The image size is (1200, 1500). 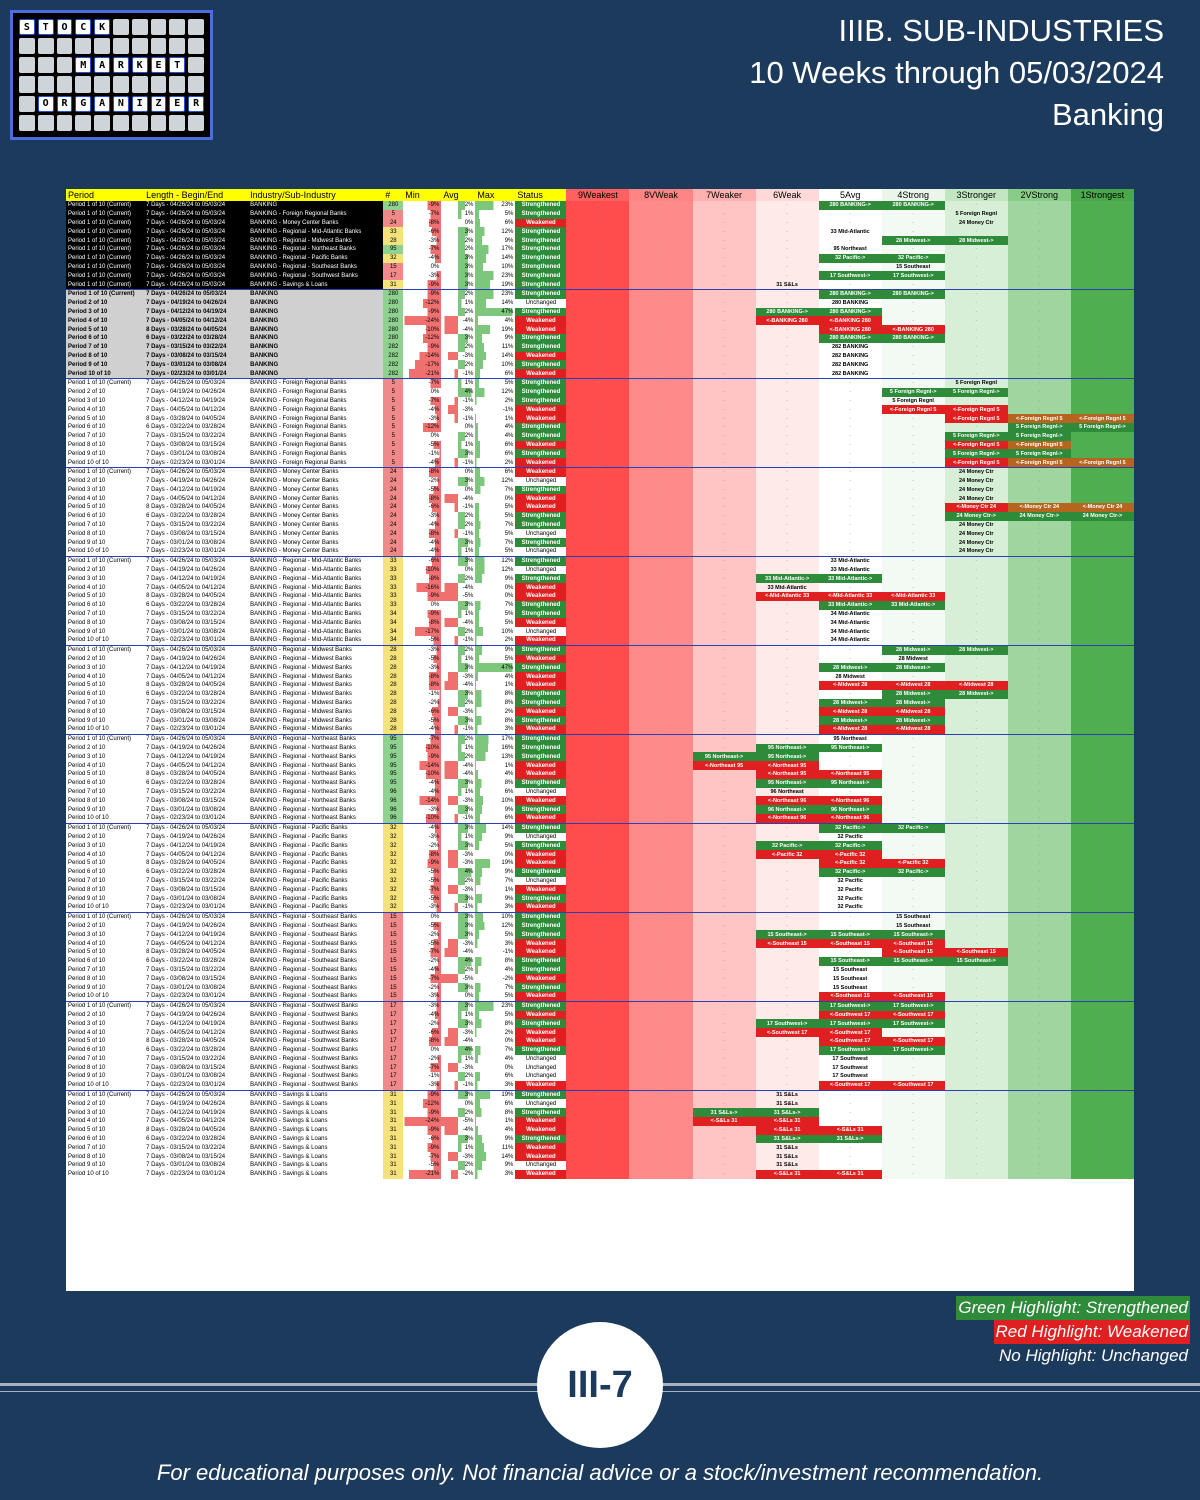 What do you see at coordinates (139, 65) in the screenshot?
I see `logo-letter: K` at bounding box center [139, 65].